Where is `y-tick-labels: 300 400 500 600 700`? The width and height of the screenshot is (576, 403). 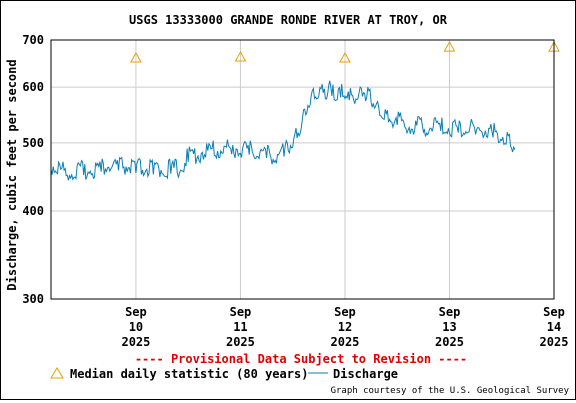
y-tick-labels: 300 400 500 600 700 is located at coordinates (33, 169).